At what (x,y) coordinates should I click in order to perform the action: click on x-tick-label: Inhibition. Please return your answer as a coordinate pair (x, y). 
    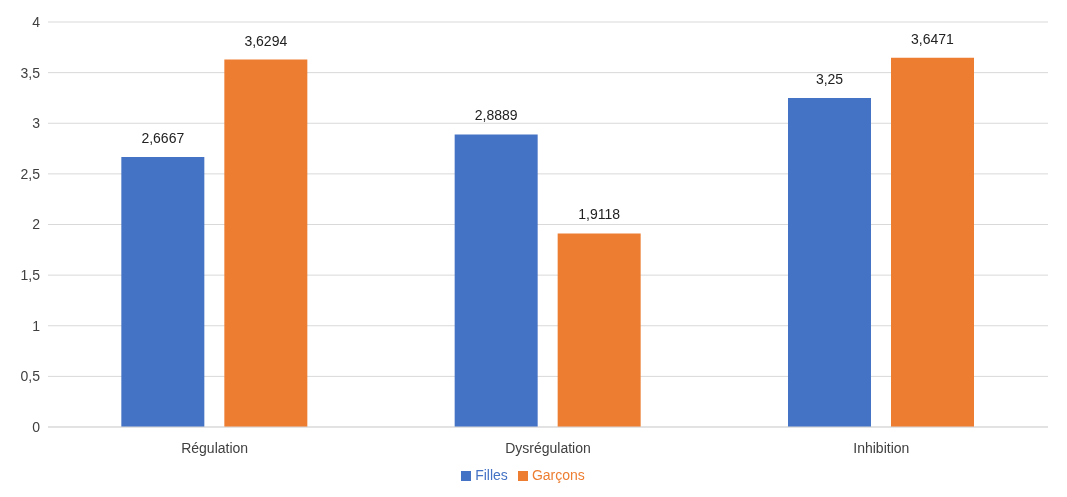
    Looking at the image, I should click on (881, 447).